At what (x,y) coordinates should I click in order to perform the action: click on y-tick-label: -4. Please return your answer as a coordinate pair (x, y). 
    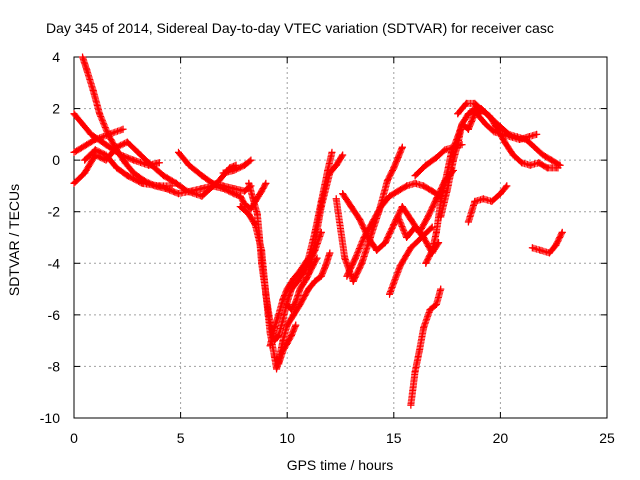
    Looking at the image, I should click on (54, 263).